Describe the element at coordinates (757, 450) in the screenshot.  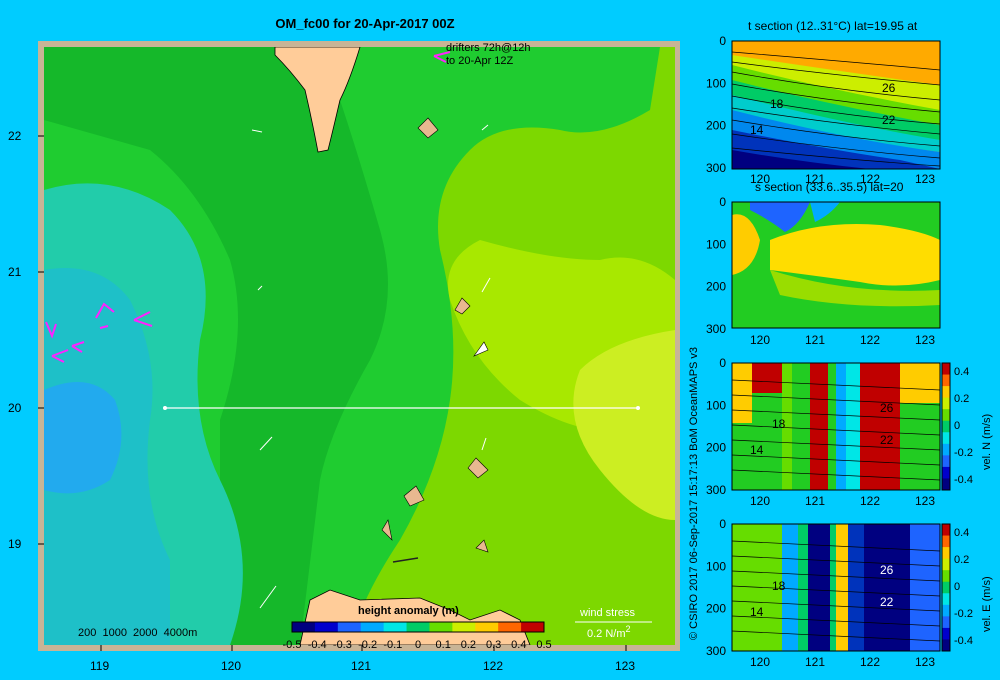
I see `vn-contour-label: 14` at that location.